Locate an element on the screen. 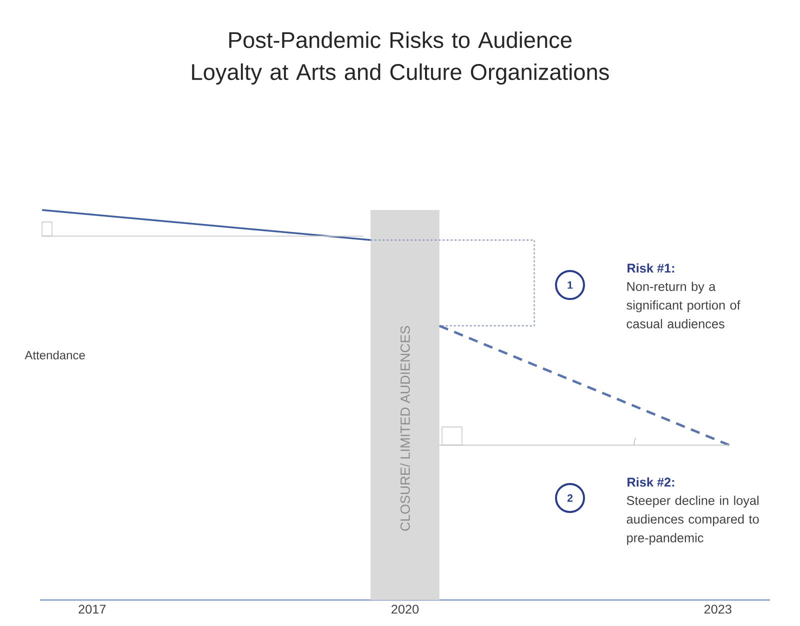  band-label: CLOSURE/ LIMITED AUDIENCES is located at coordinates (405, 428).